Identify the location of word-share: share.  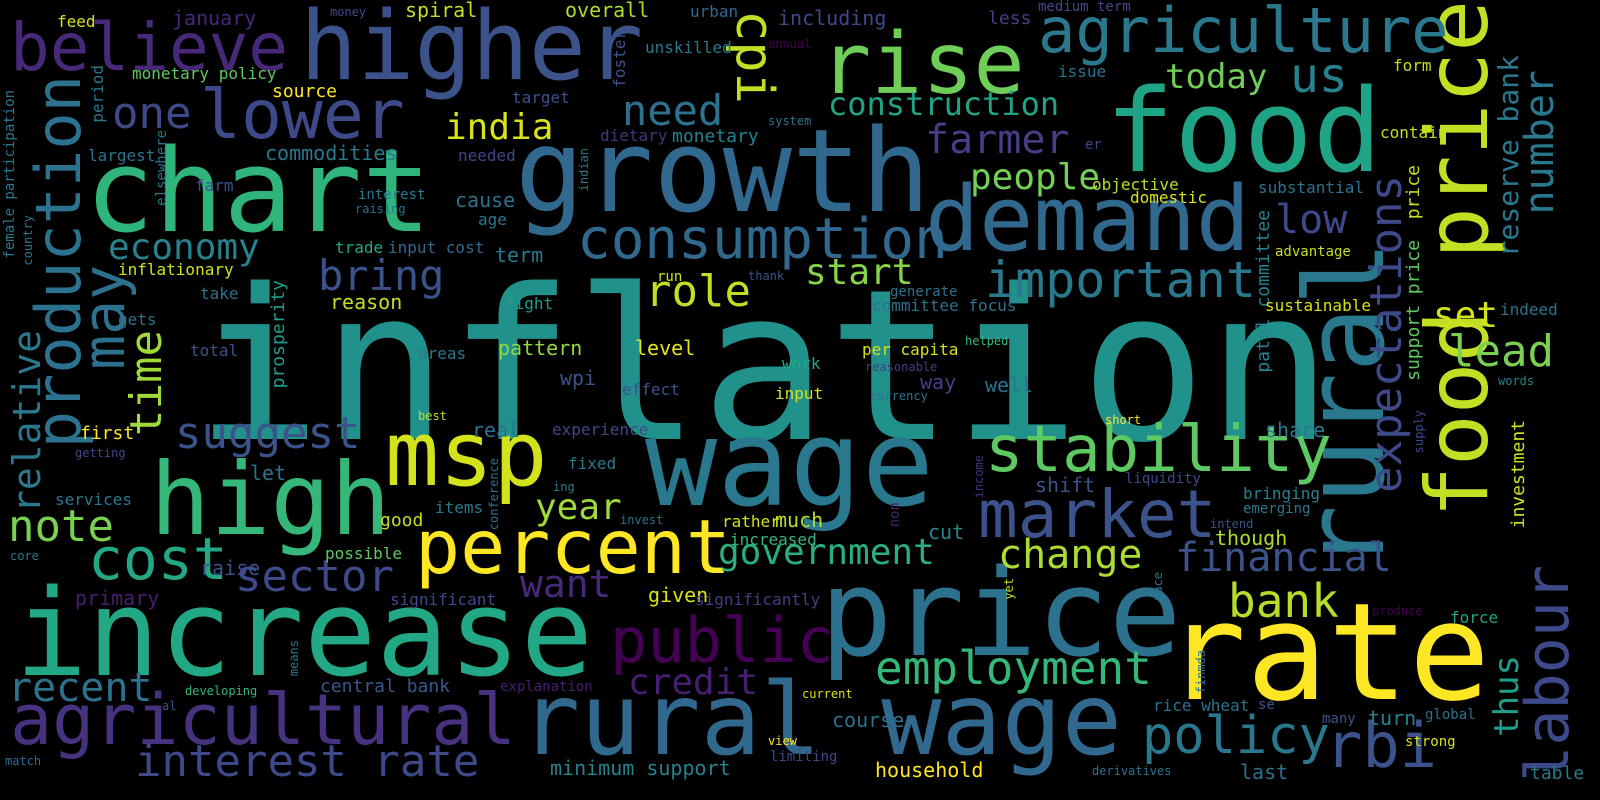
(1295, 430).